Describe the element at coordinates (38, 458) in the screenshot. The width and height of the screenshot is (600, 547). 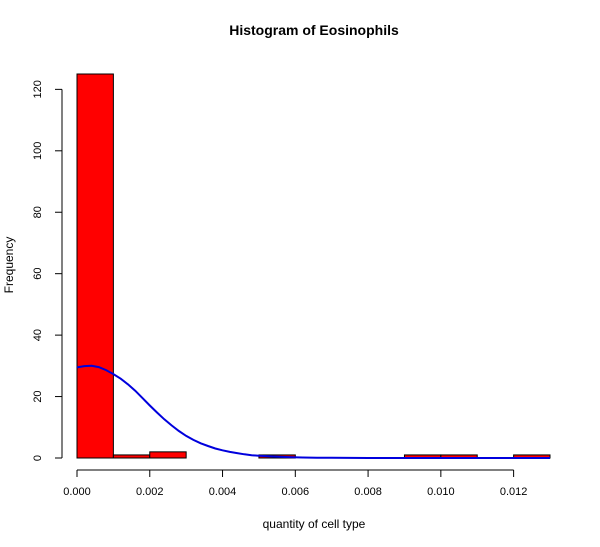
I see `y-tick-label: 0` at that location.